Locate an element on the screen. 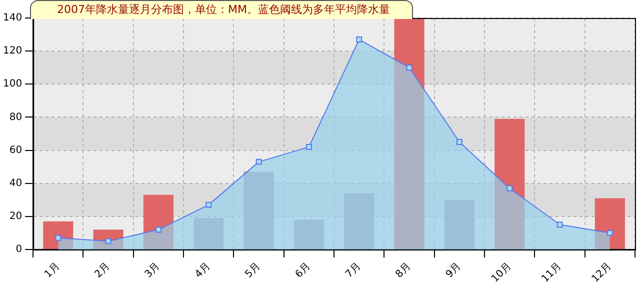 The image size is (640, 288). x-tick-label: 5月 is located at coordinates (253, 270).